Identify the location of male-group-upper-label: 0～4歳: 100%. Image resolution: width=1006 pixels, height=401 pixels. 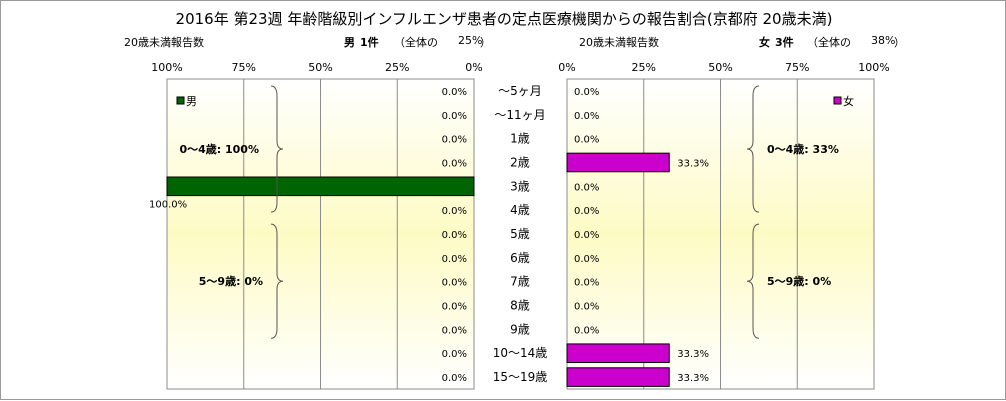
(219, 149).